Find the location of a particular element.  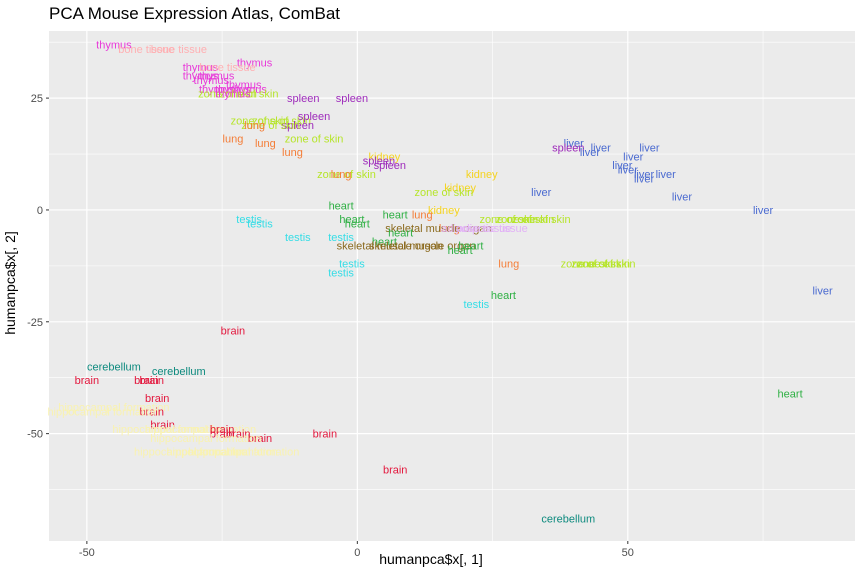

point-label-skeletal-muscle-organ: skeletal muscle organ is located at coordinates (438, 229).